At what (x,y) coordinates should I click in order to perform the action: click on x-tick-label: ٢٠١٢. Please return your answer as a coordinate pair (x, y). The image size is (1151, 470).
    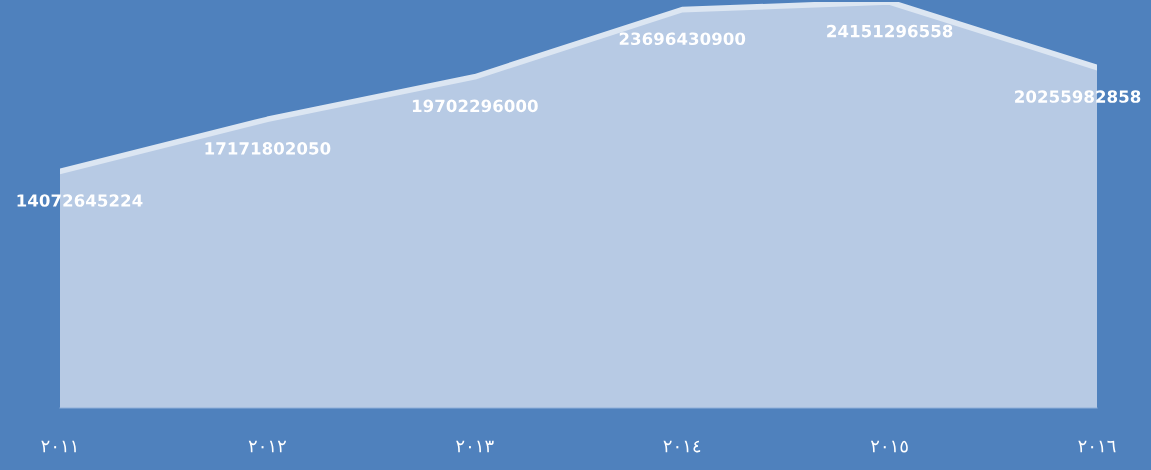
    Looking at the image, I should click on (267, 446).